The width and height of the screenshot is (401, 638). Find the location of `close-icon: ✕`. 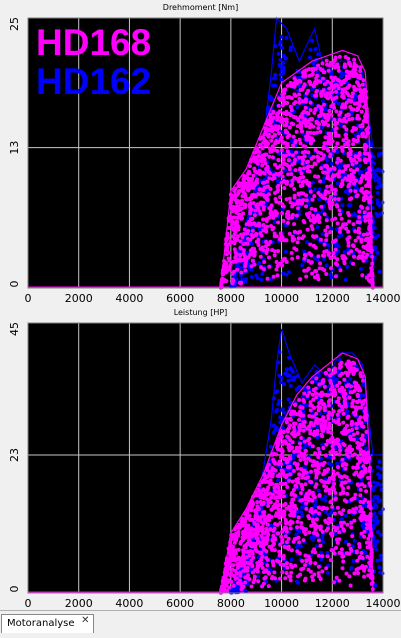

close-icon: ✕ is located at coordinates (85, 620).